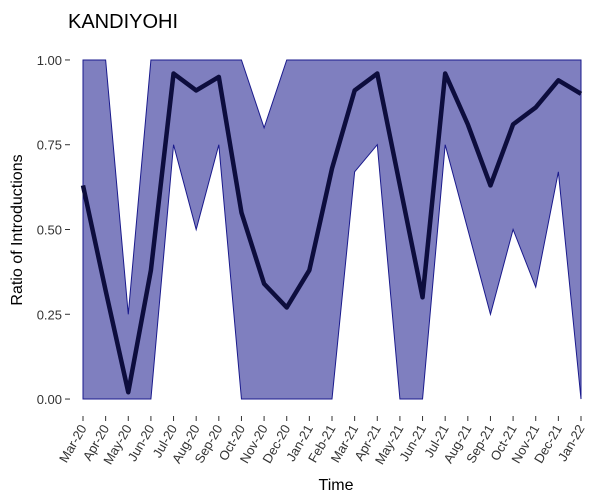 Image resolution: width=592 pixels, height=502 pixels. What do you see at coordinates (336, 485) in the screenshot?
I see `x-axis-label: Time` at bounding box center [336, 485].